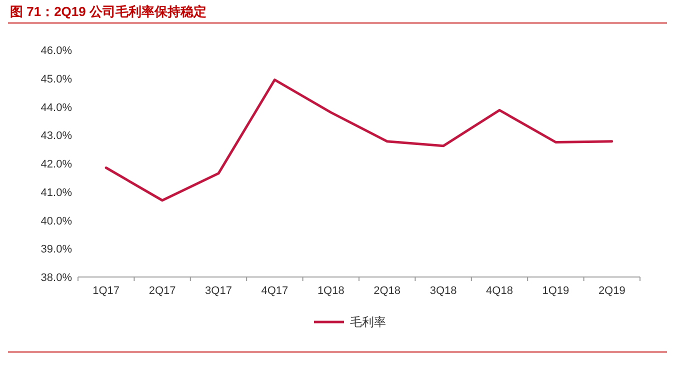  Describe the element at coordinates (499, 291) in the screenshot. I see `x-tick-label: 4Q18` at that location.